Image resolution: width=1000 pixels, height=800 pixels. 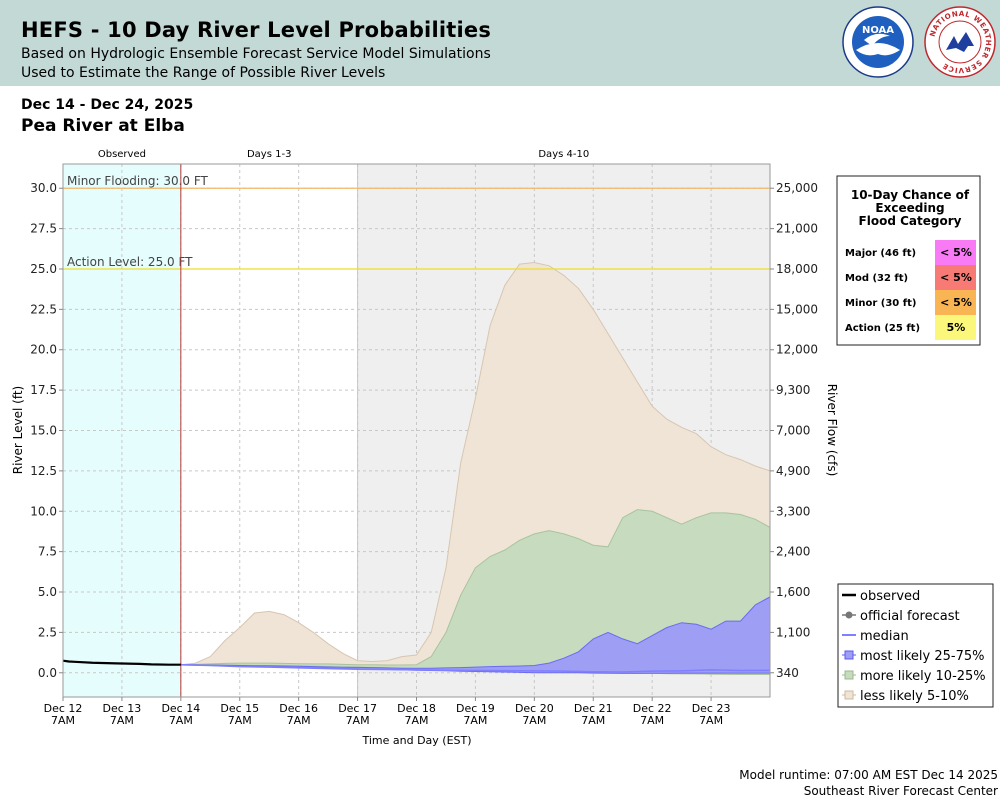 What do you see at coordinates (47, 673) in the screenshot?
I see `y-tick-label: 0.0` at bounding box center [47, 673].